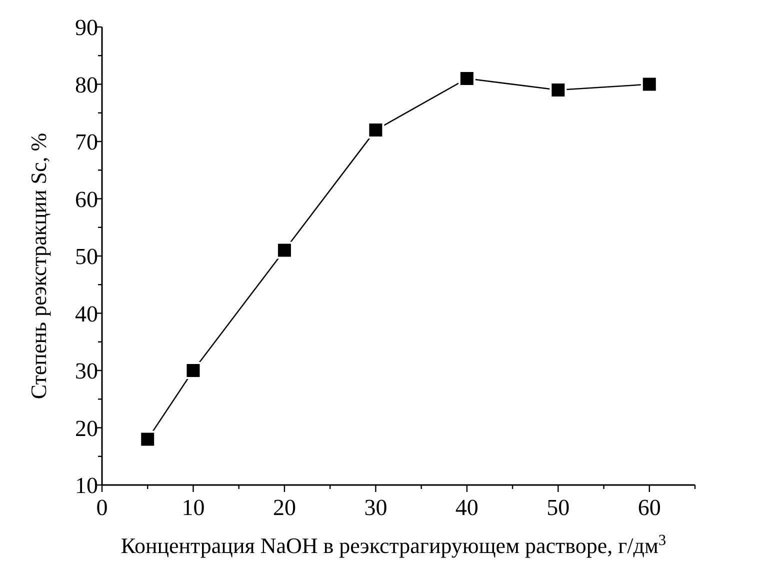 This screenshot has height=575, width=771. What do you see at coordinates (86, 85) in the screenshot?
I see `y-tick-label: 80` at bounding box center [86, 85].